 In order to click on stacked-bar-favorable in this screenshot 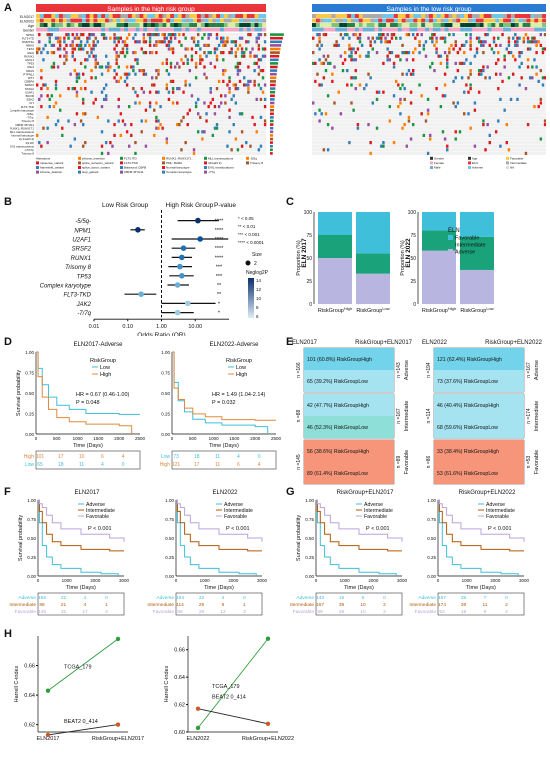, I will do `click(335, 223)`.